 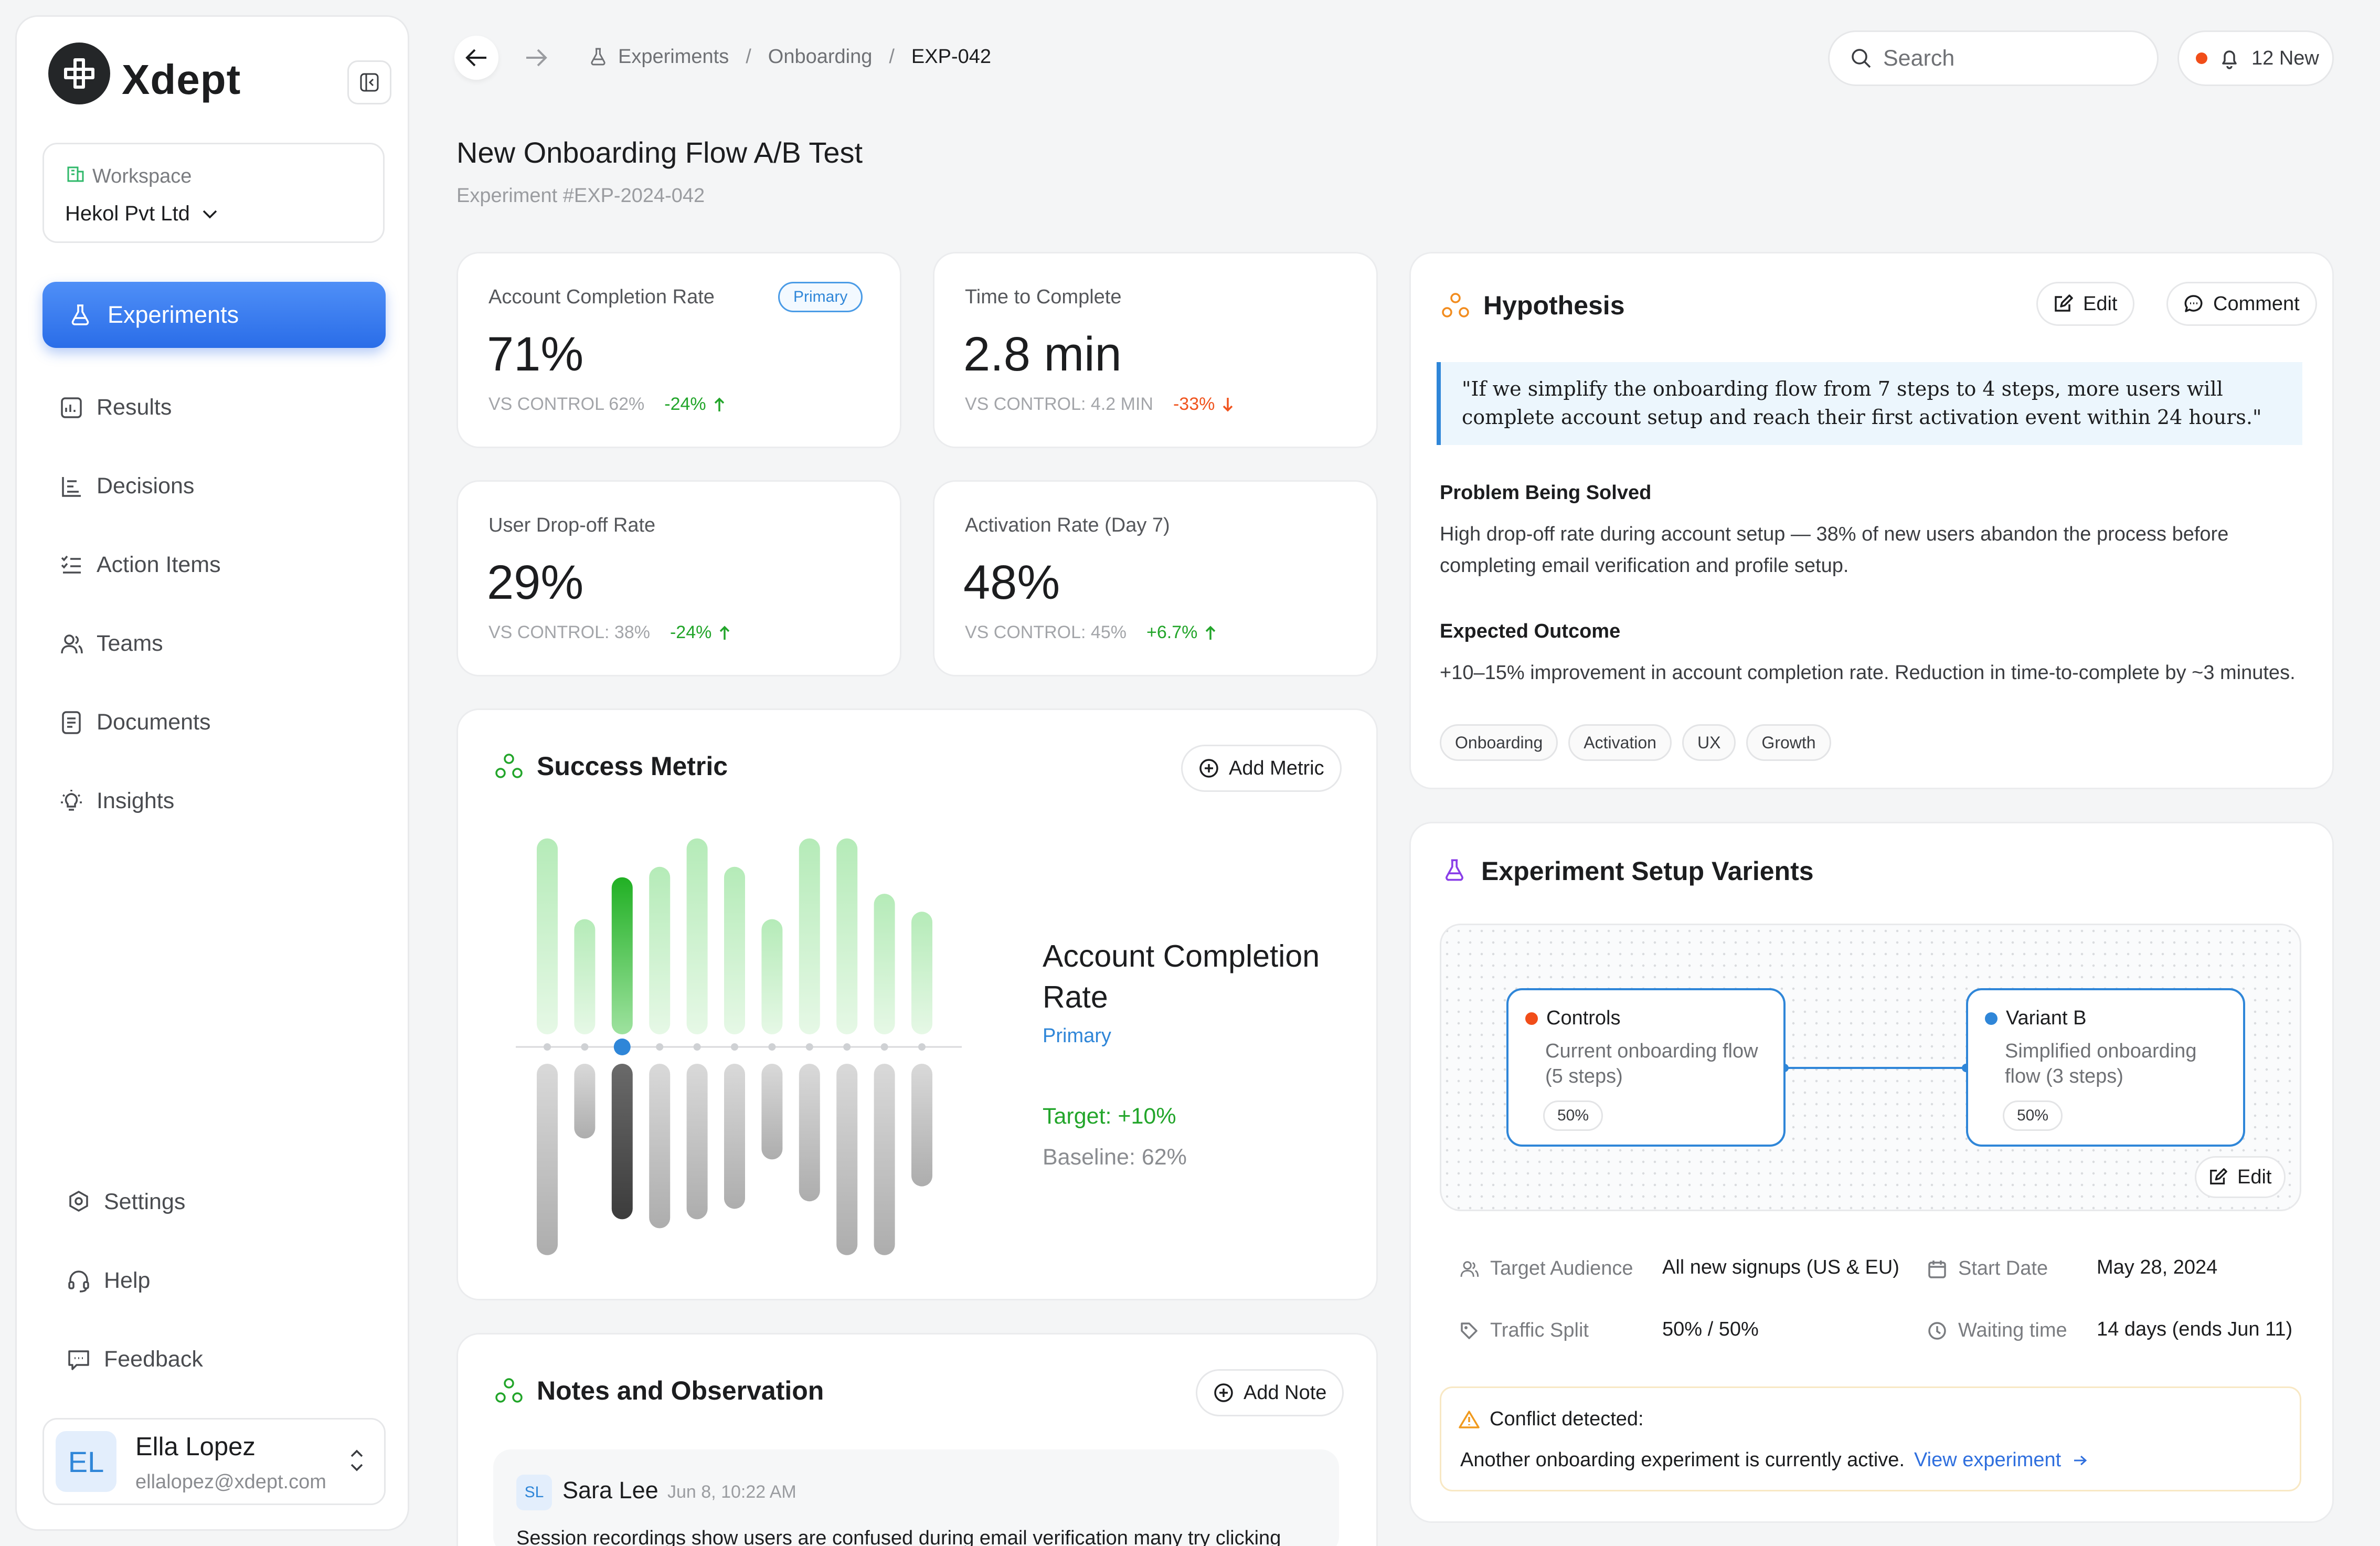 I want to click on sidebar-item-insights: Insights, so click(x=116, y=801).